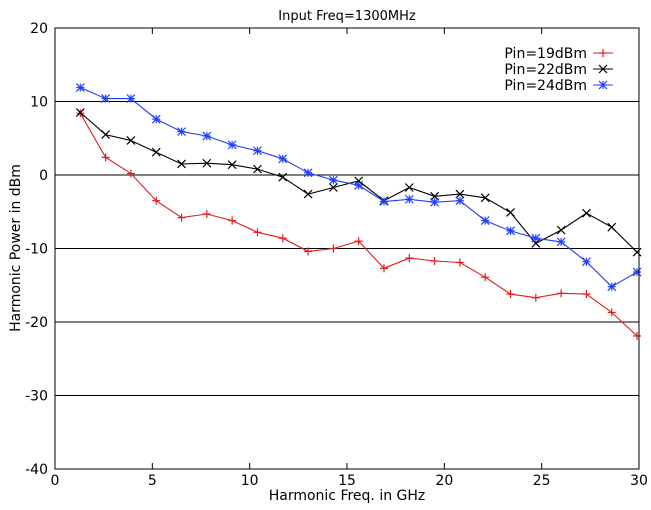 Image resolution: width=651 pixels, height=510 pixels. I want to click on legend-label: Pin=24dBm, so click(545, 86).